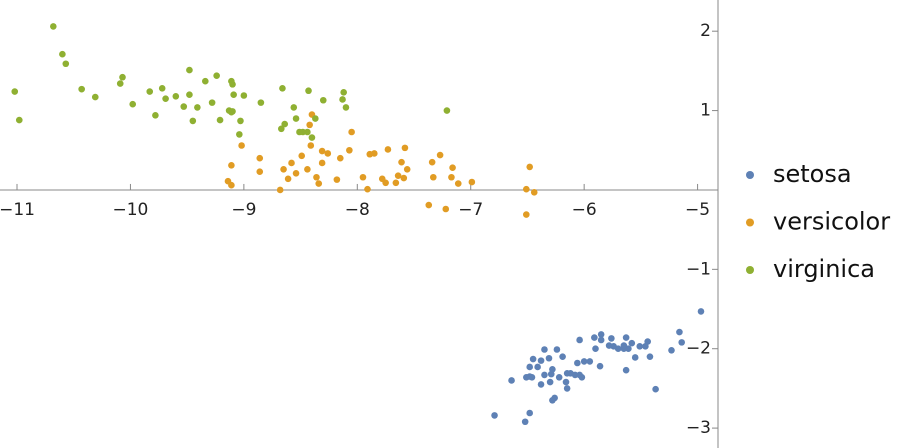  I want to click on y-tick-label: −3, so click(698, 428).